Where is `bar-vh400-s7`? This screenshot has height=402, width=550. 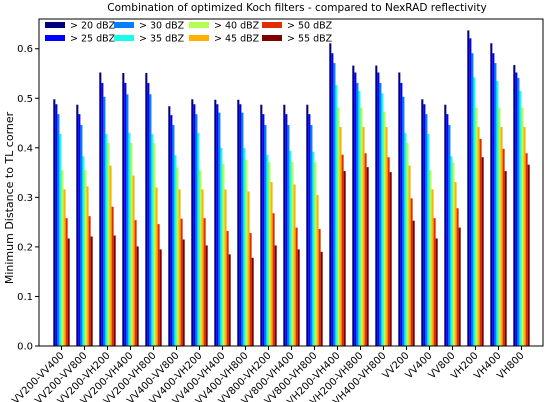
bar-vh400-s7 is located at coordinates (503, 247).